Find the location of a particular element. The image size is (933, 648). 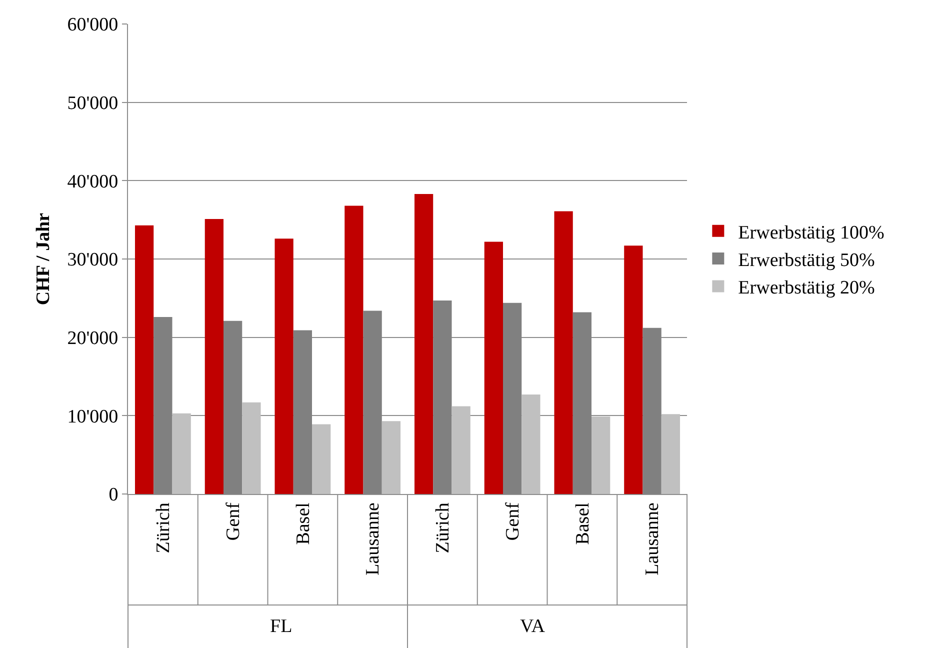

y-tick-label: 30'000 is located at coordinates (92, 260).